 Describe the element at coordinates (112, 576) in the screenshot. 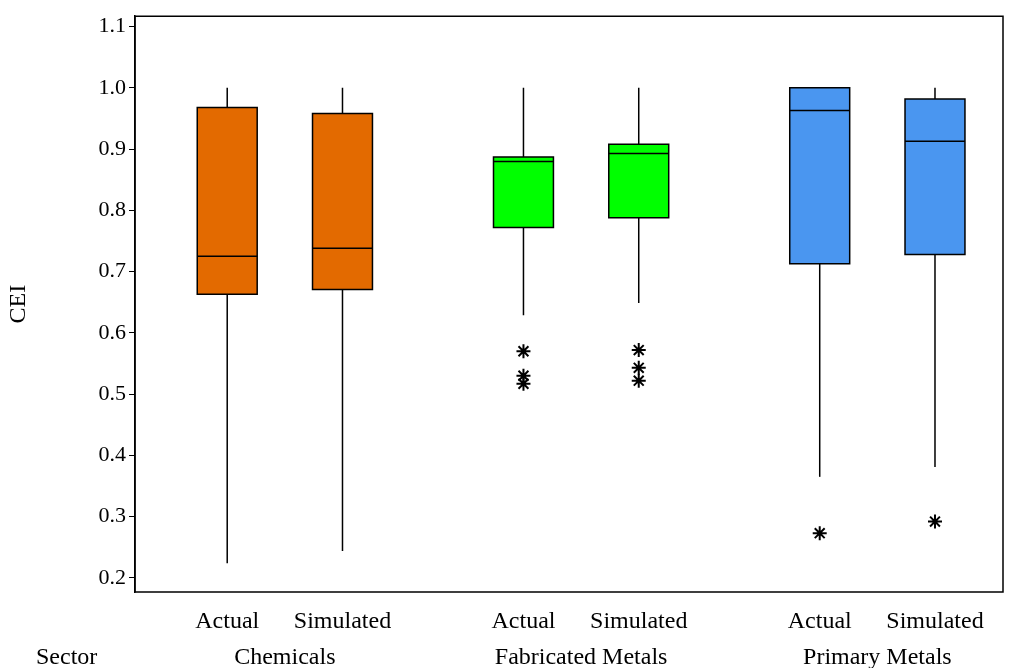

I see `y-tick-label: 0.2` at that location.